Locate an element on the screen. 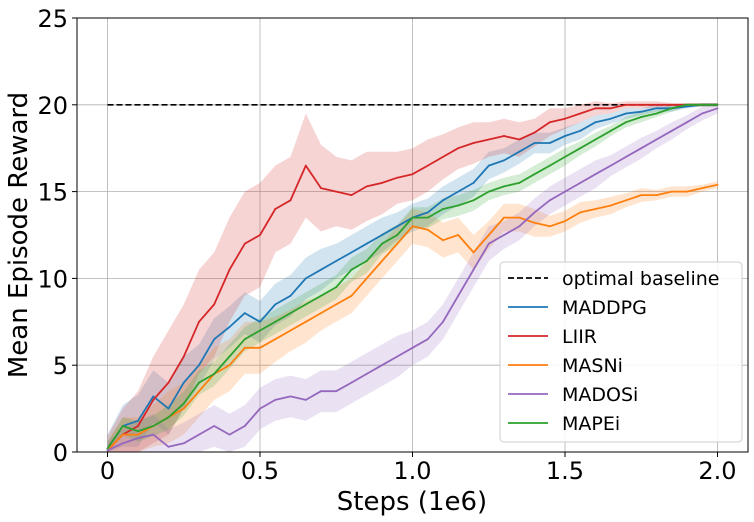 The height and width of the screenshot is (522, 754). x-tick-label: 0.5 is located at coordinates (260, 471).